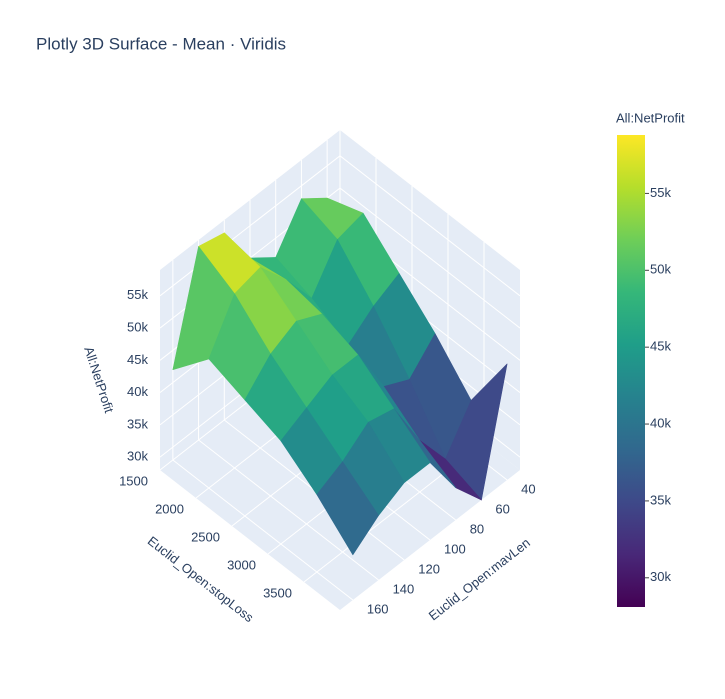 The height and width of the screenshot is (699, 725). What do you see at coordinates (137, 391) in the screenshot?
I see `z-tick-label: 40k` at bounding box center [137, 391].